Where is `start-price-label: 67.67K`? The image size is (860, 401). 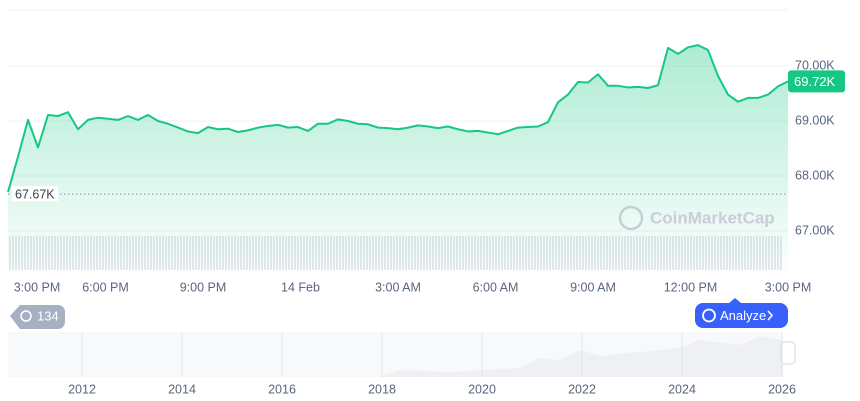 start-price-label: 67.67K is located at coordinates (35, 194).